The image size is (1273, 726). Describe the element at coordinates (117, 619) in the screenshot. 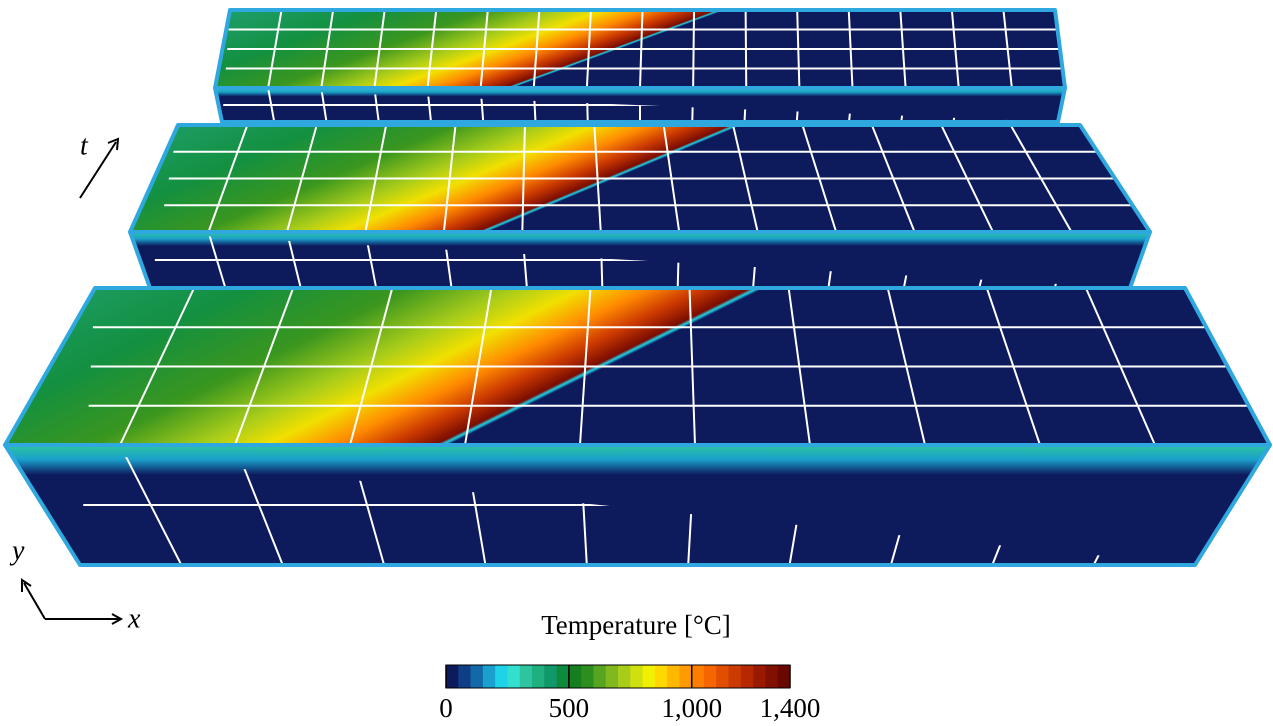

I see `x-arrow-head` at that location.